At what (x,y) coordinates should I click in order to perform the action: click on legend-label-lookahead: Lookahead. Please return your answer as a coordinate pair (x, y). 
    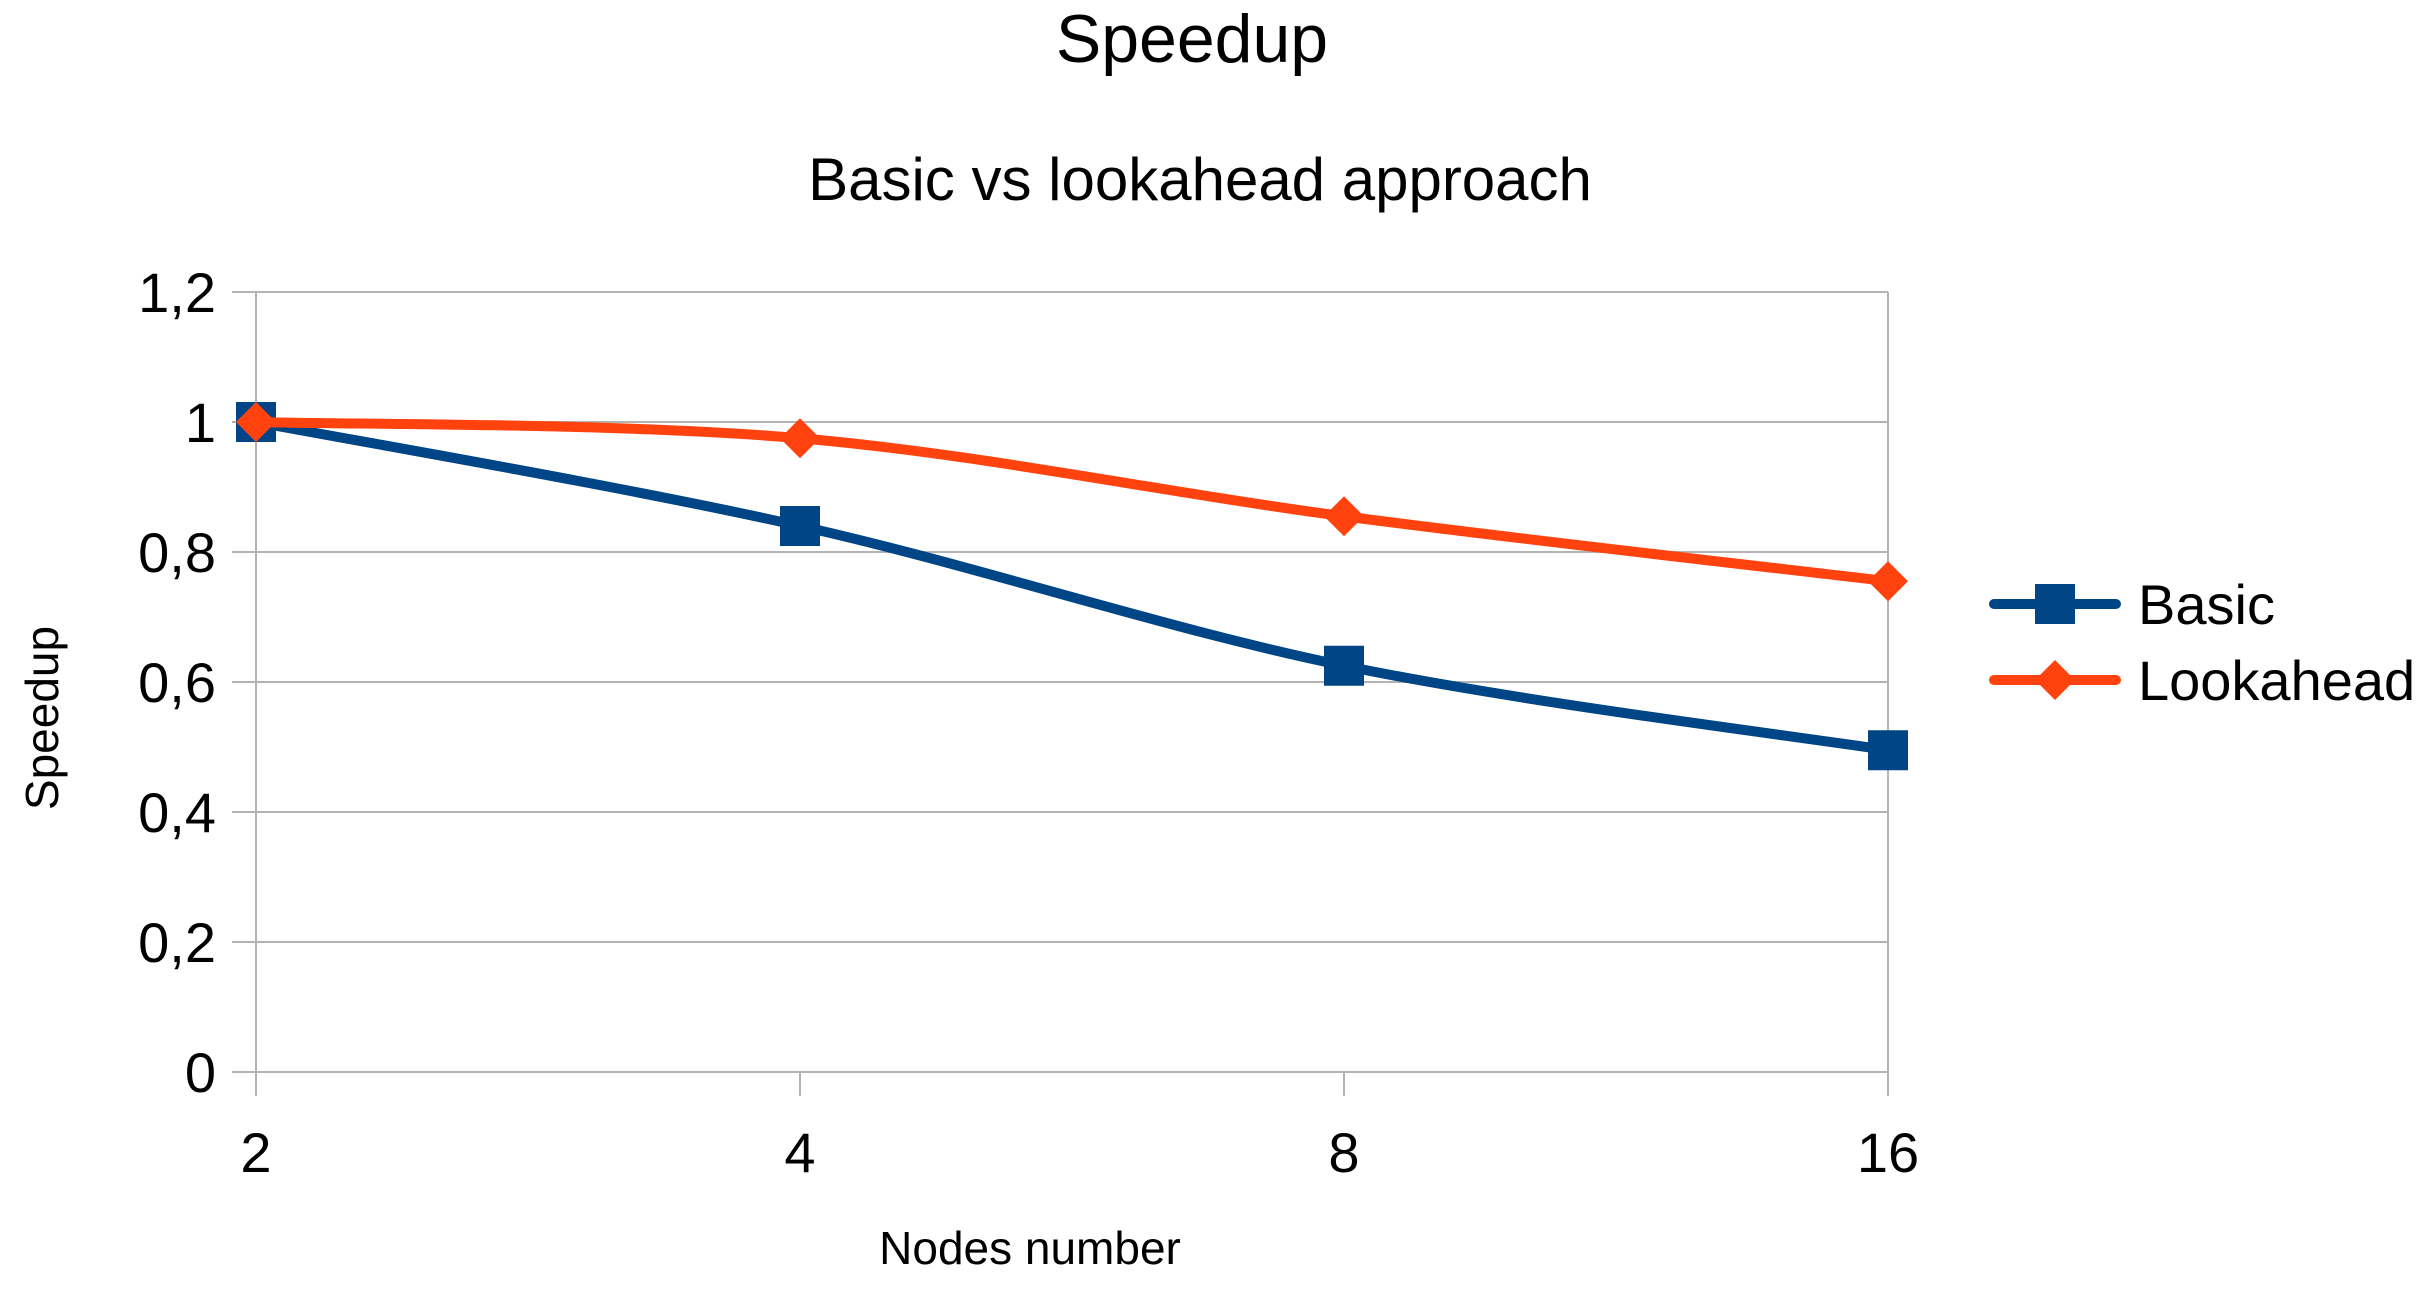
    Looking at the image, I should click on (2276, 680).